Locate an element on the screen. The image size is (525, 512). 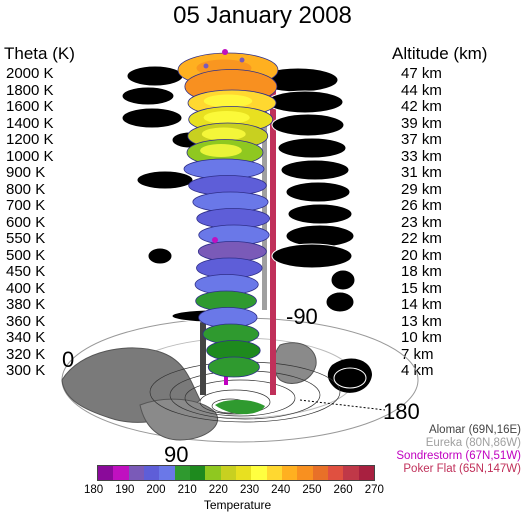
theta-label: 1000 K is located at coordinates (30, 156).